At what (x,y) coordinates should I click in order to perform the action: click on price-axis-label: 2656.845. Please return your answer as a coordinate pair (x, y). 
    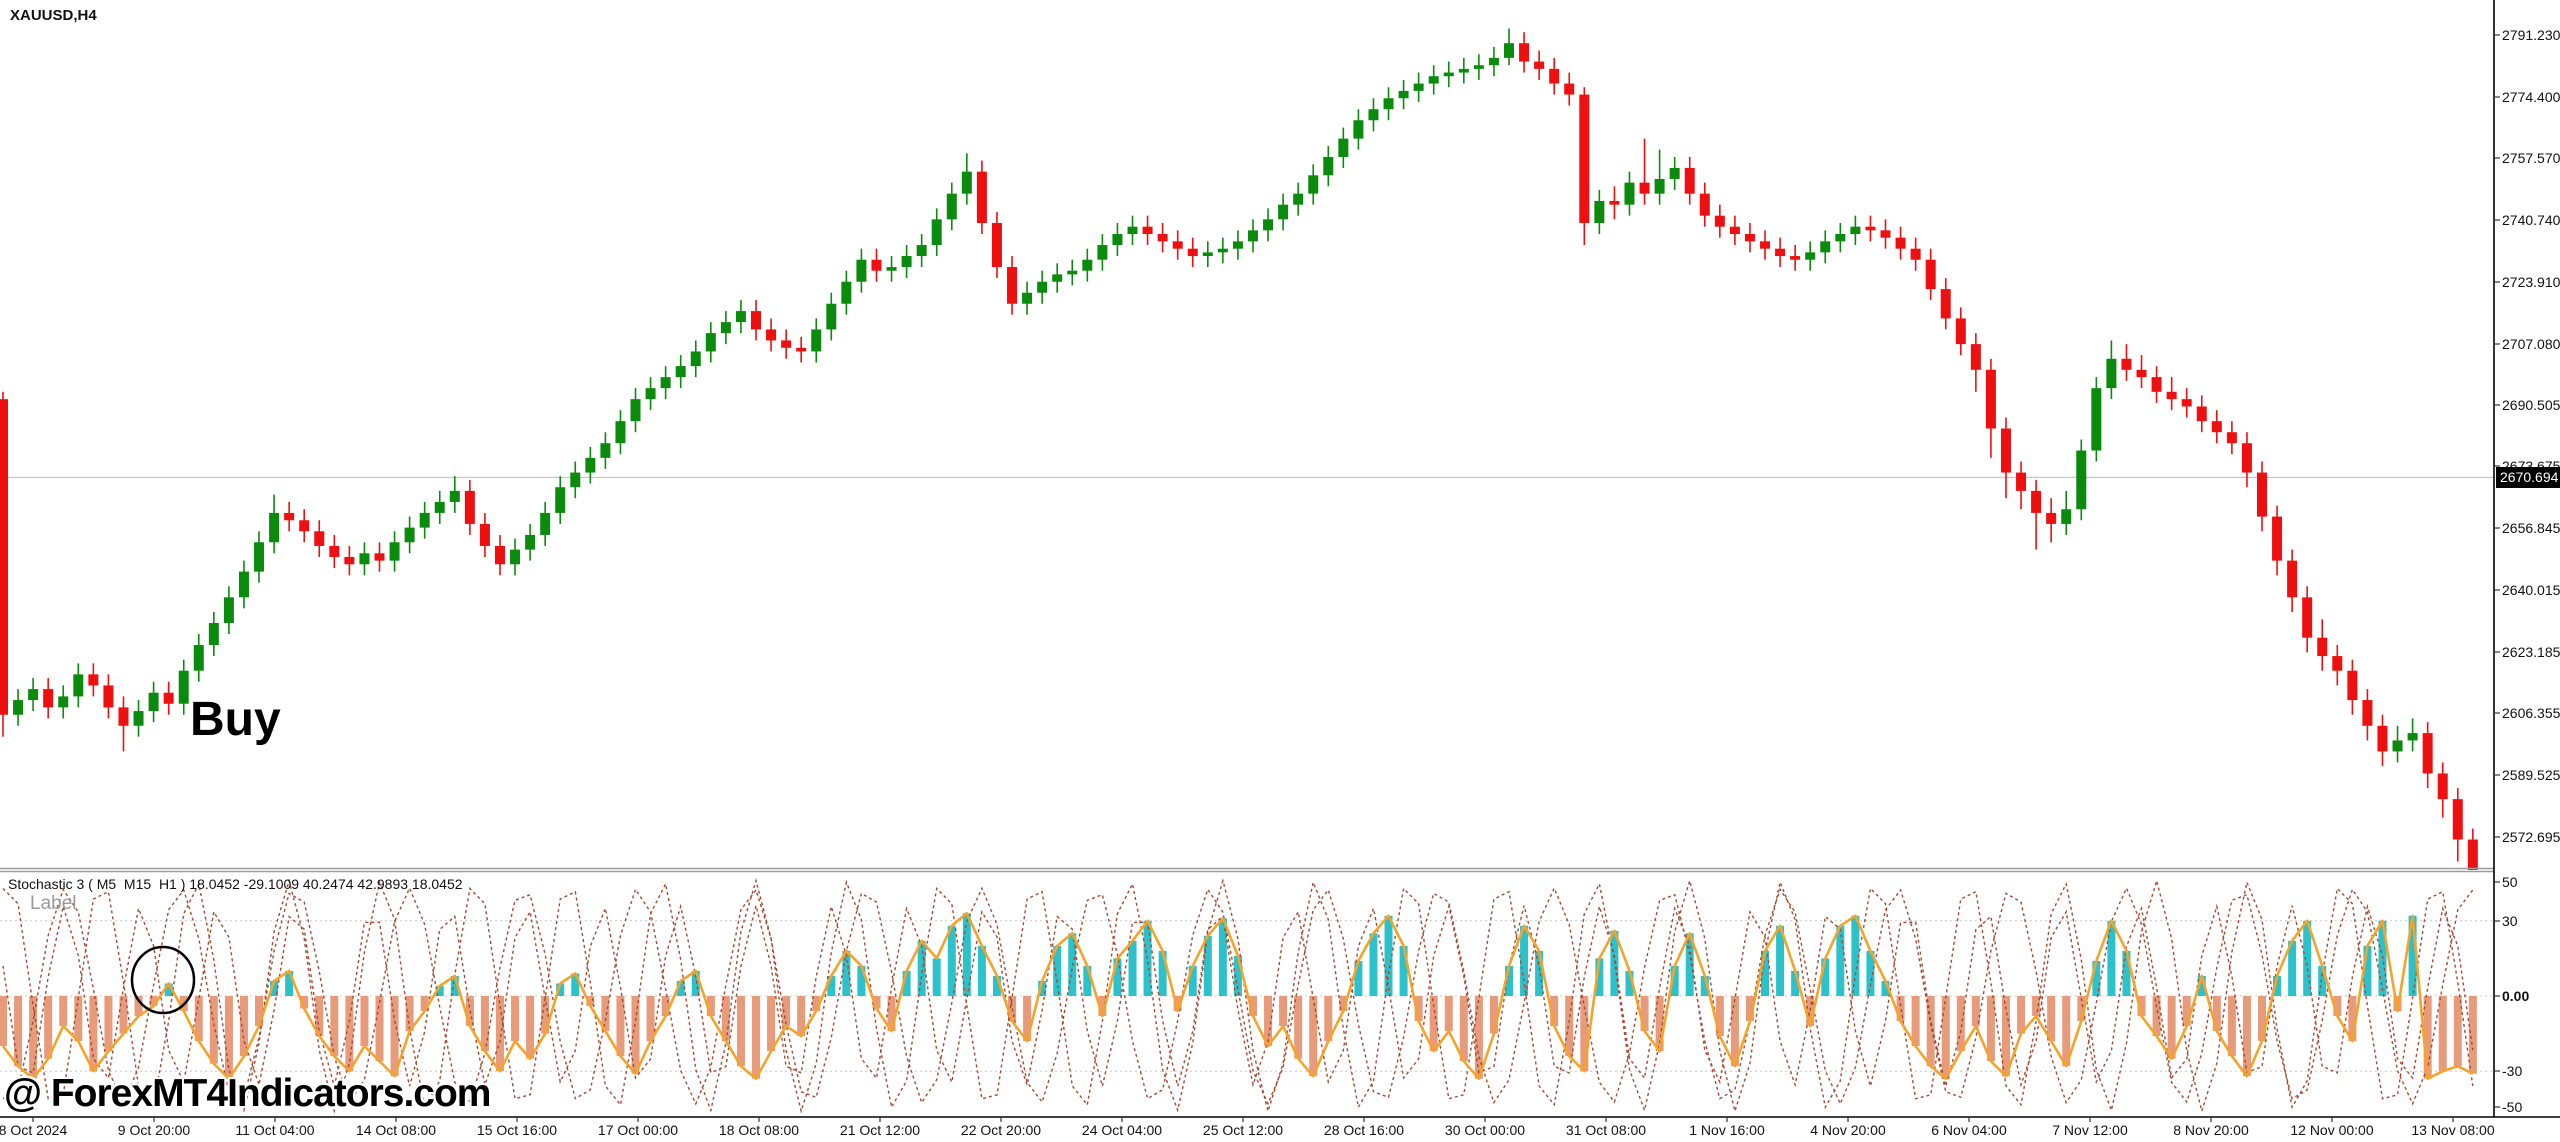
    Looking at the image, I should click on (2531, 528).